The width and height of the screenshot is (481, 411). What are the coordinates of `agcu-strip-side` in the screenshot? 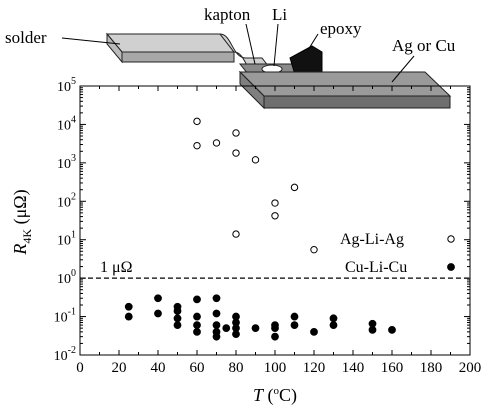 It's located at (357, 102).